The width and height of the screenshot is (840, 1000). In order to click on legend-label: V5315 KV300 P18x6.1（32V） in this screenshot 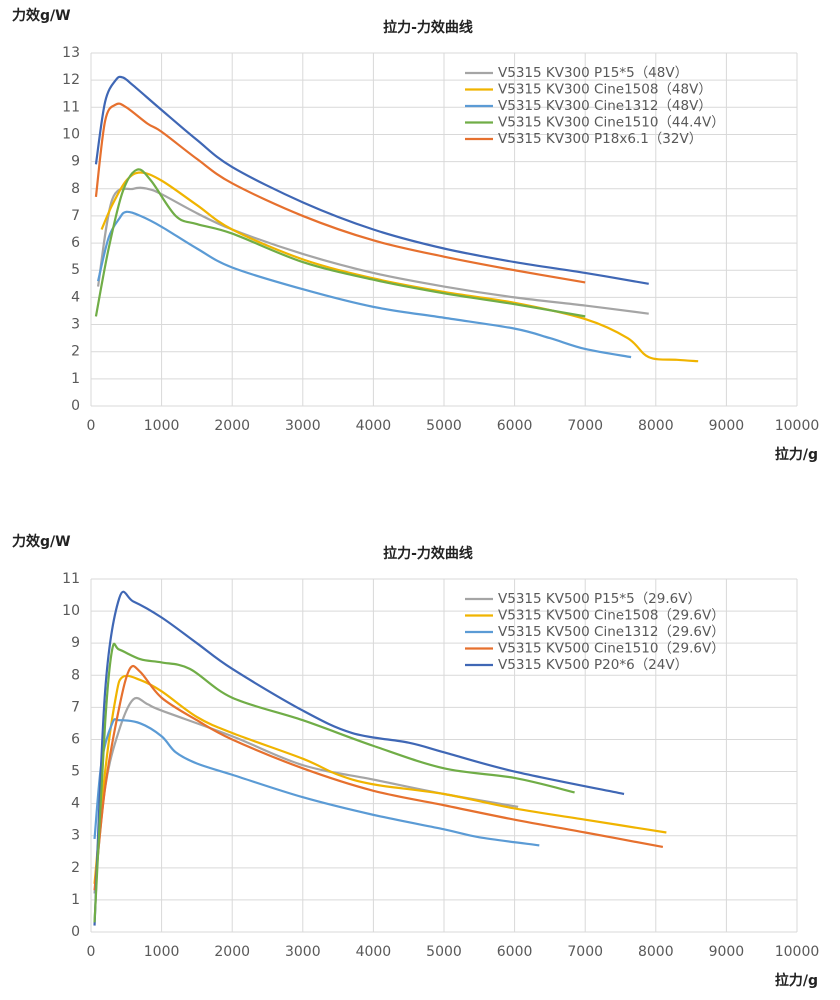, I will do `click(600, 139)`.